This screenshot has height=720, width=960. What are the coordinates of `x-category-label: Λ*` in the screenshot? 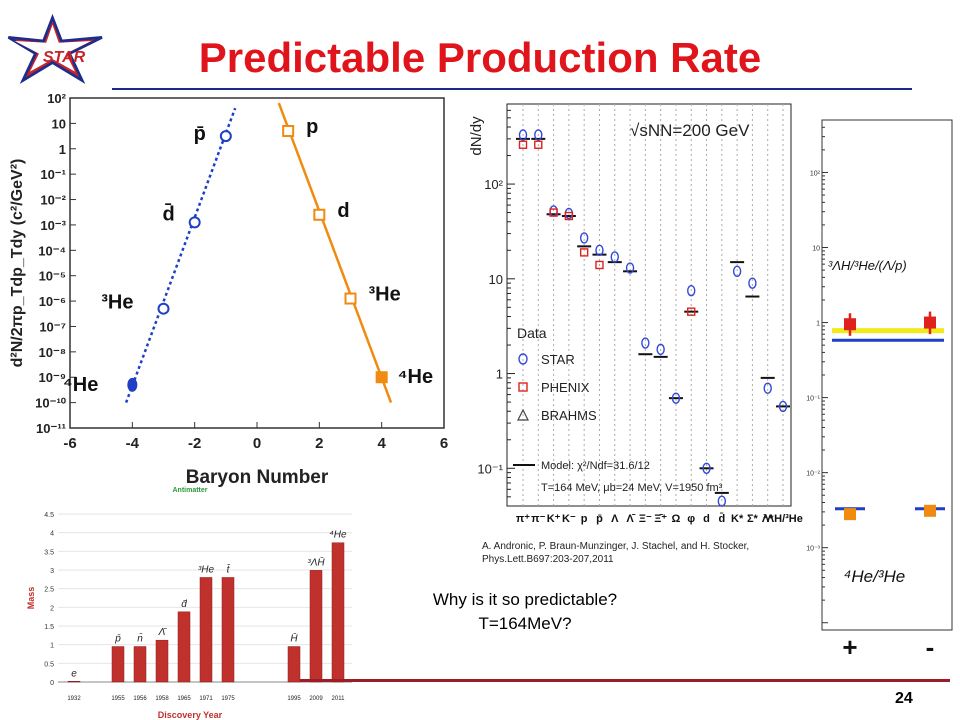 It's located at (768, 519).